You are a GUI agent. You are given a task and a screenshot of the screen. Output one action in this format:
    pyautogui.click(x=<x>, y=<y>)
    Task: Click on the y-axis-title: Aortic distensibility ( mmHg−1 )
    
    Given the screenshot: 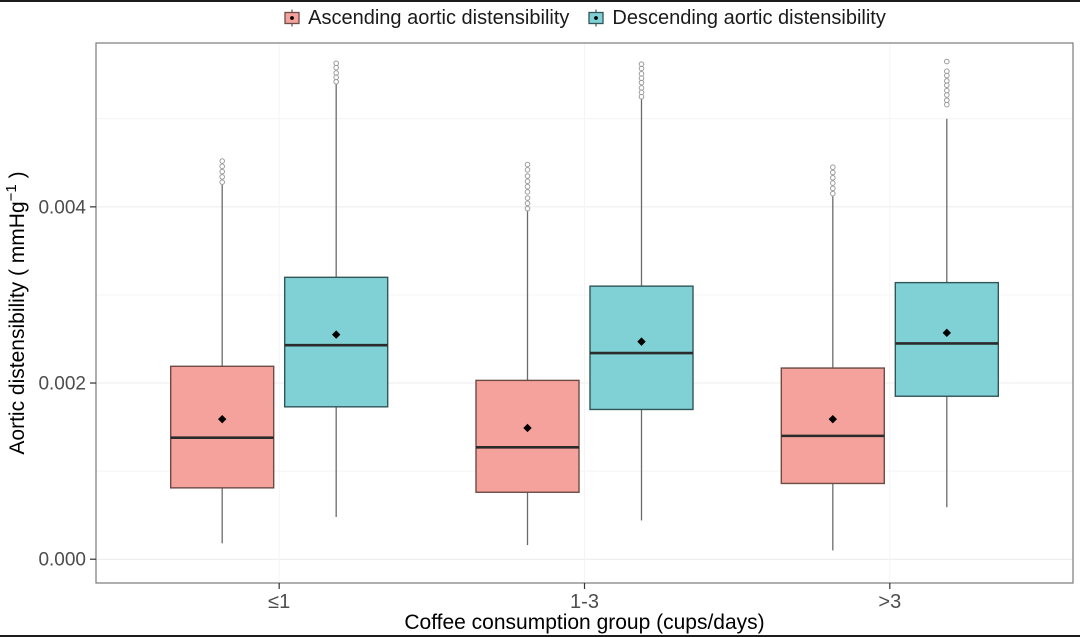 What is the action you would take?
    pyautogui.click(x=16, y=312)
    